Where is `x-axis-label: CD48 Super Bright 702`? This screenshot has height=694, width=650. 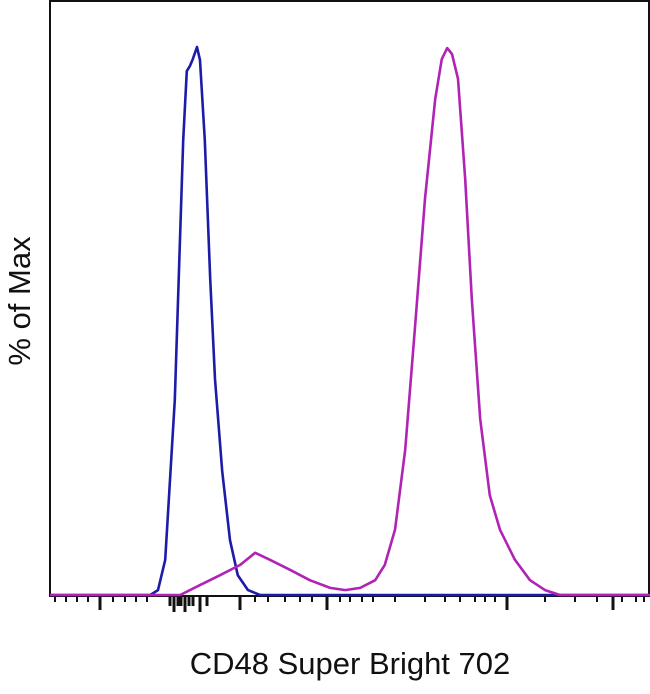
x-axis-label: CD48 Super Bright 702 is located at coordinates (350, 663).